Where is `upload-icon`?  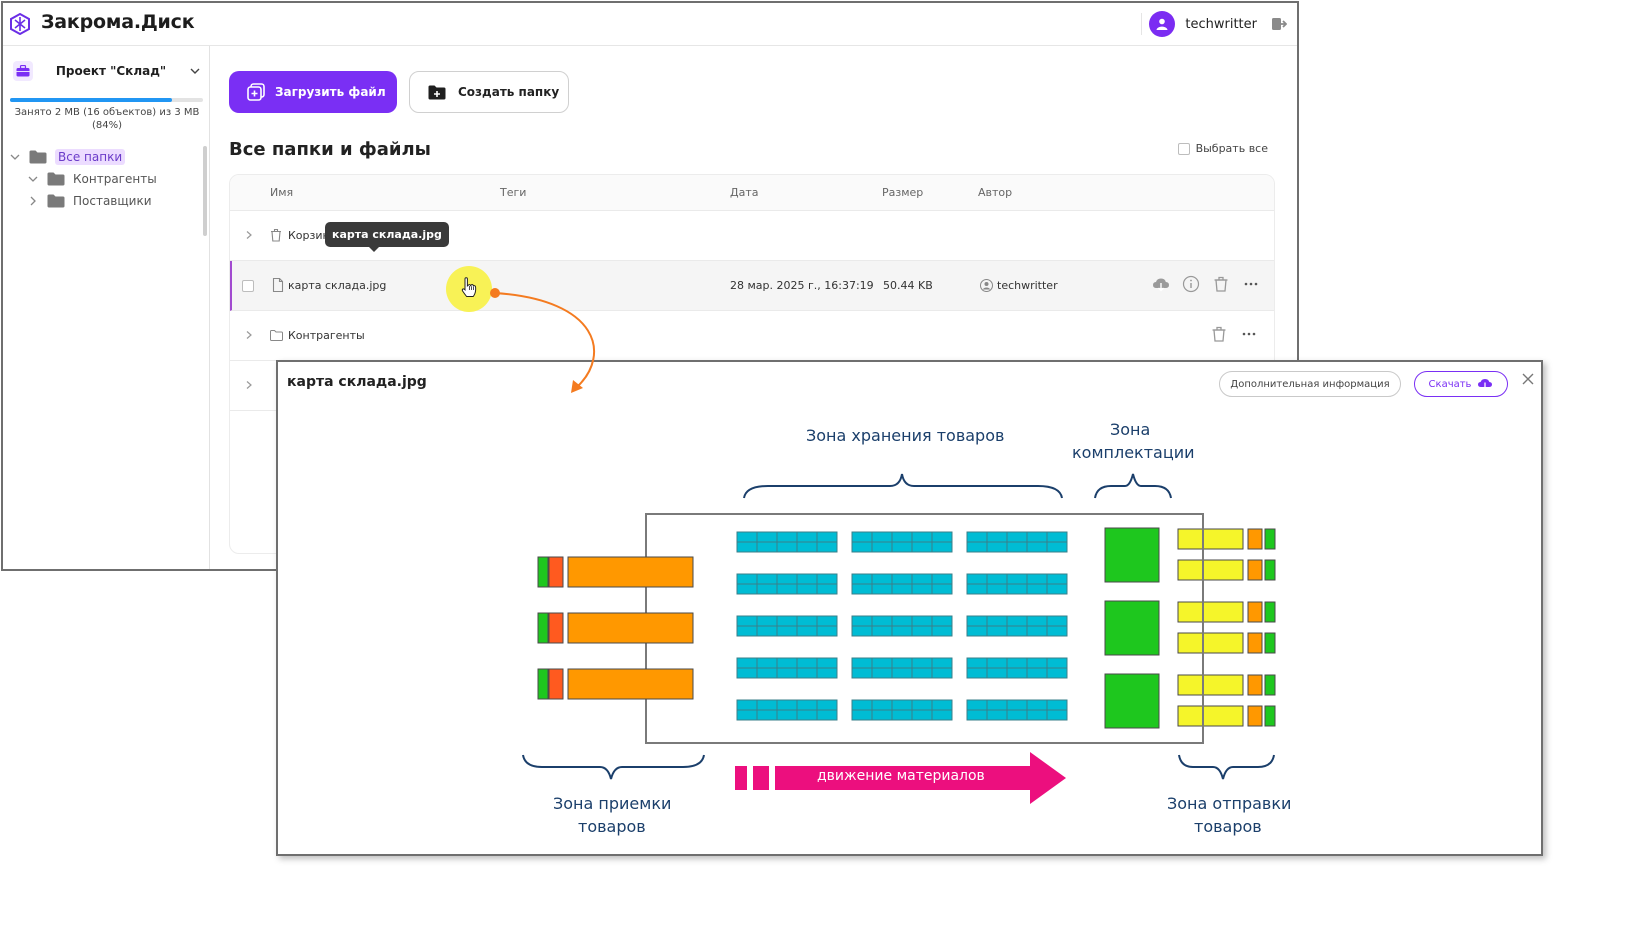
upload-icon is located at coordinates (256, 92).